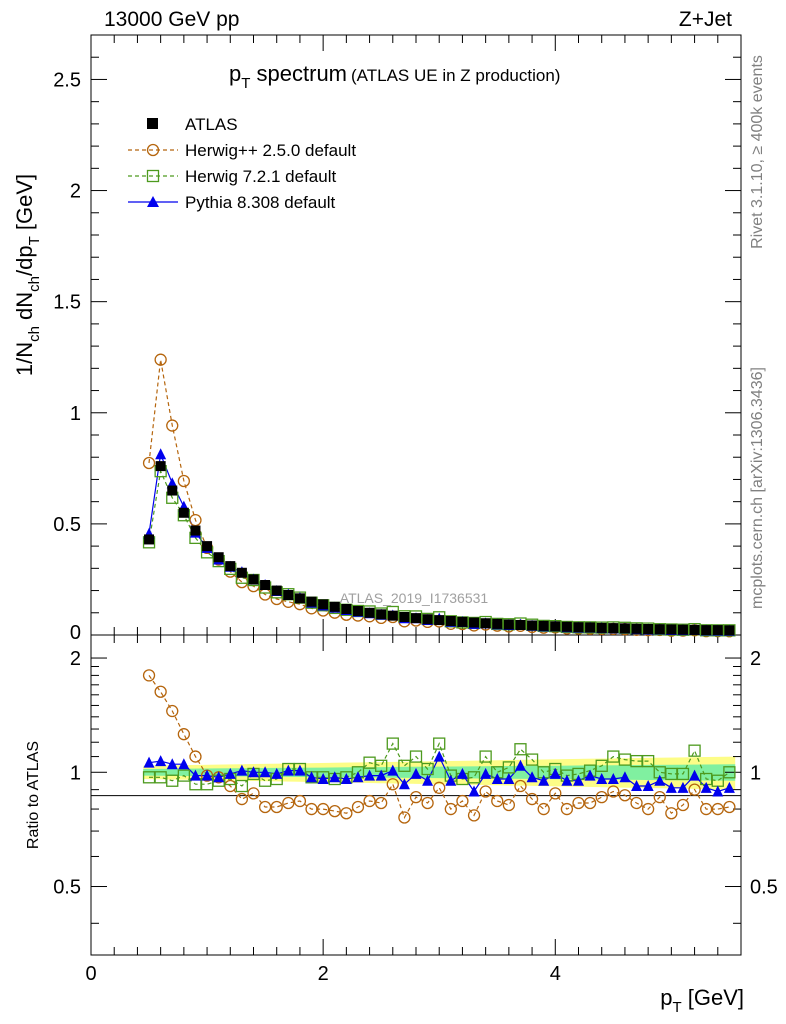 The width and height of the screenshot is (786, 1024). Describe the element at coordinates (34, 284) in the screenshot. I see `ylabel-ch2: ch` at that location.